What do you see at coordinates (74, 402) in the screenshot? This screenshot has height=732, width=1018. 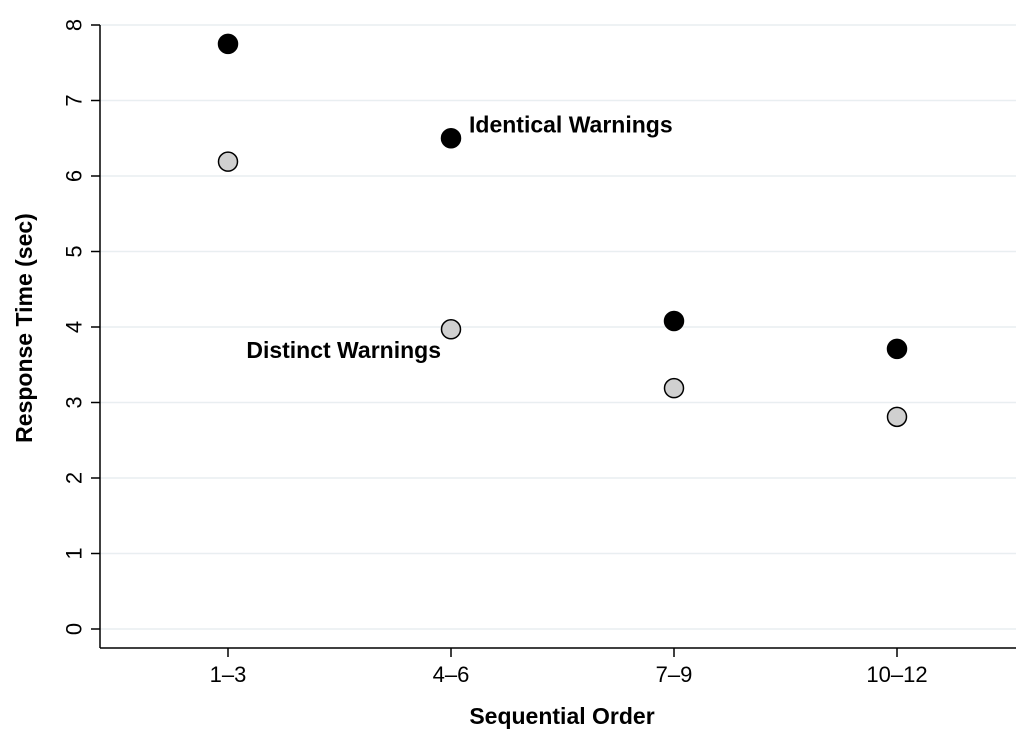 I see `y-tick-label: 3` at bounding box center [74, 402].